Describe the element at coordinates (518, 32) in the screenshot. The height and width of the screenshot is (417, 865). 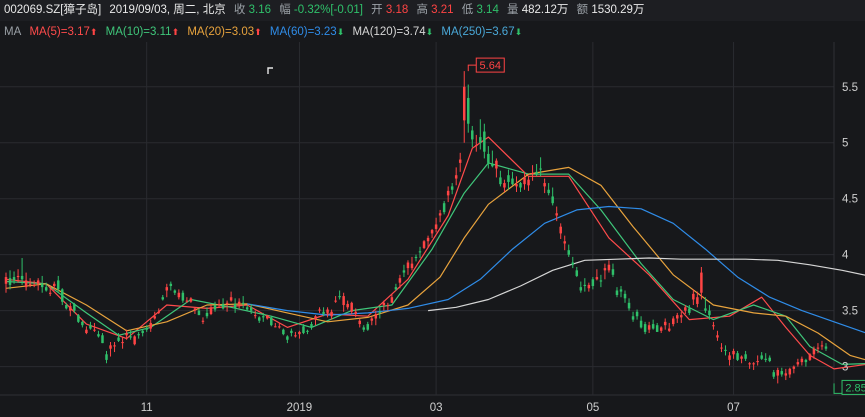
I see `arrow-down-icon: ⬇` at that location.